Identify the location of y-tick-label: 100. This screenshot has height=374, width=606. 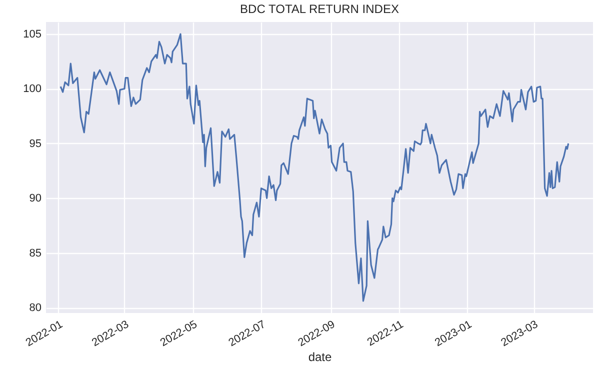
(32, 89).